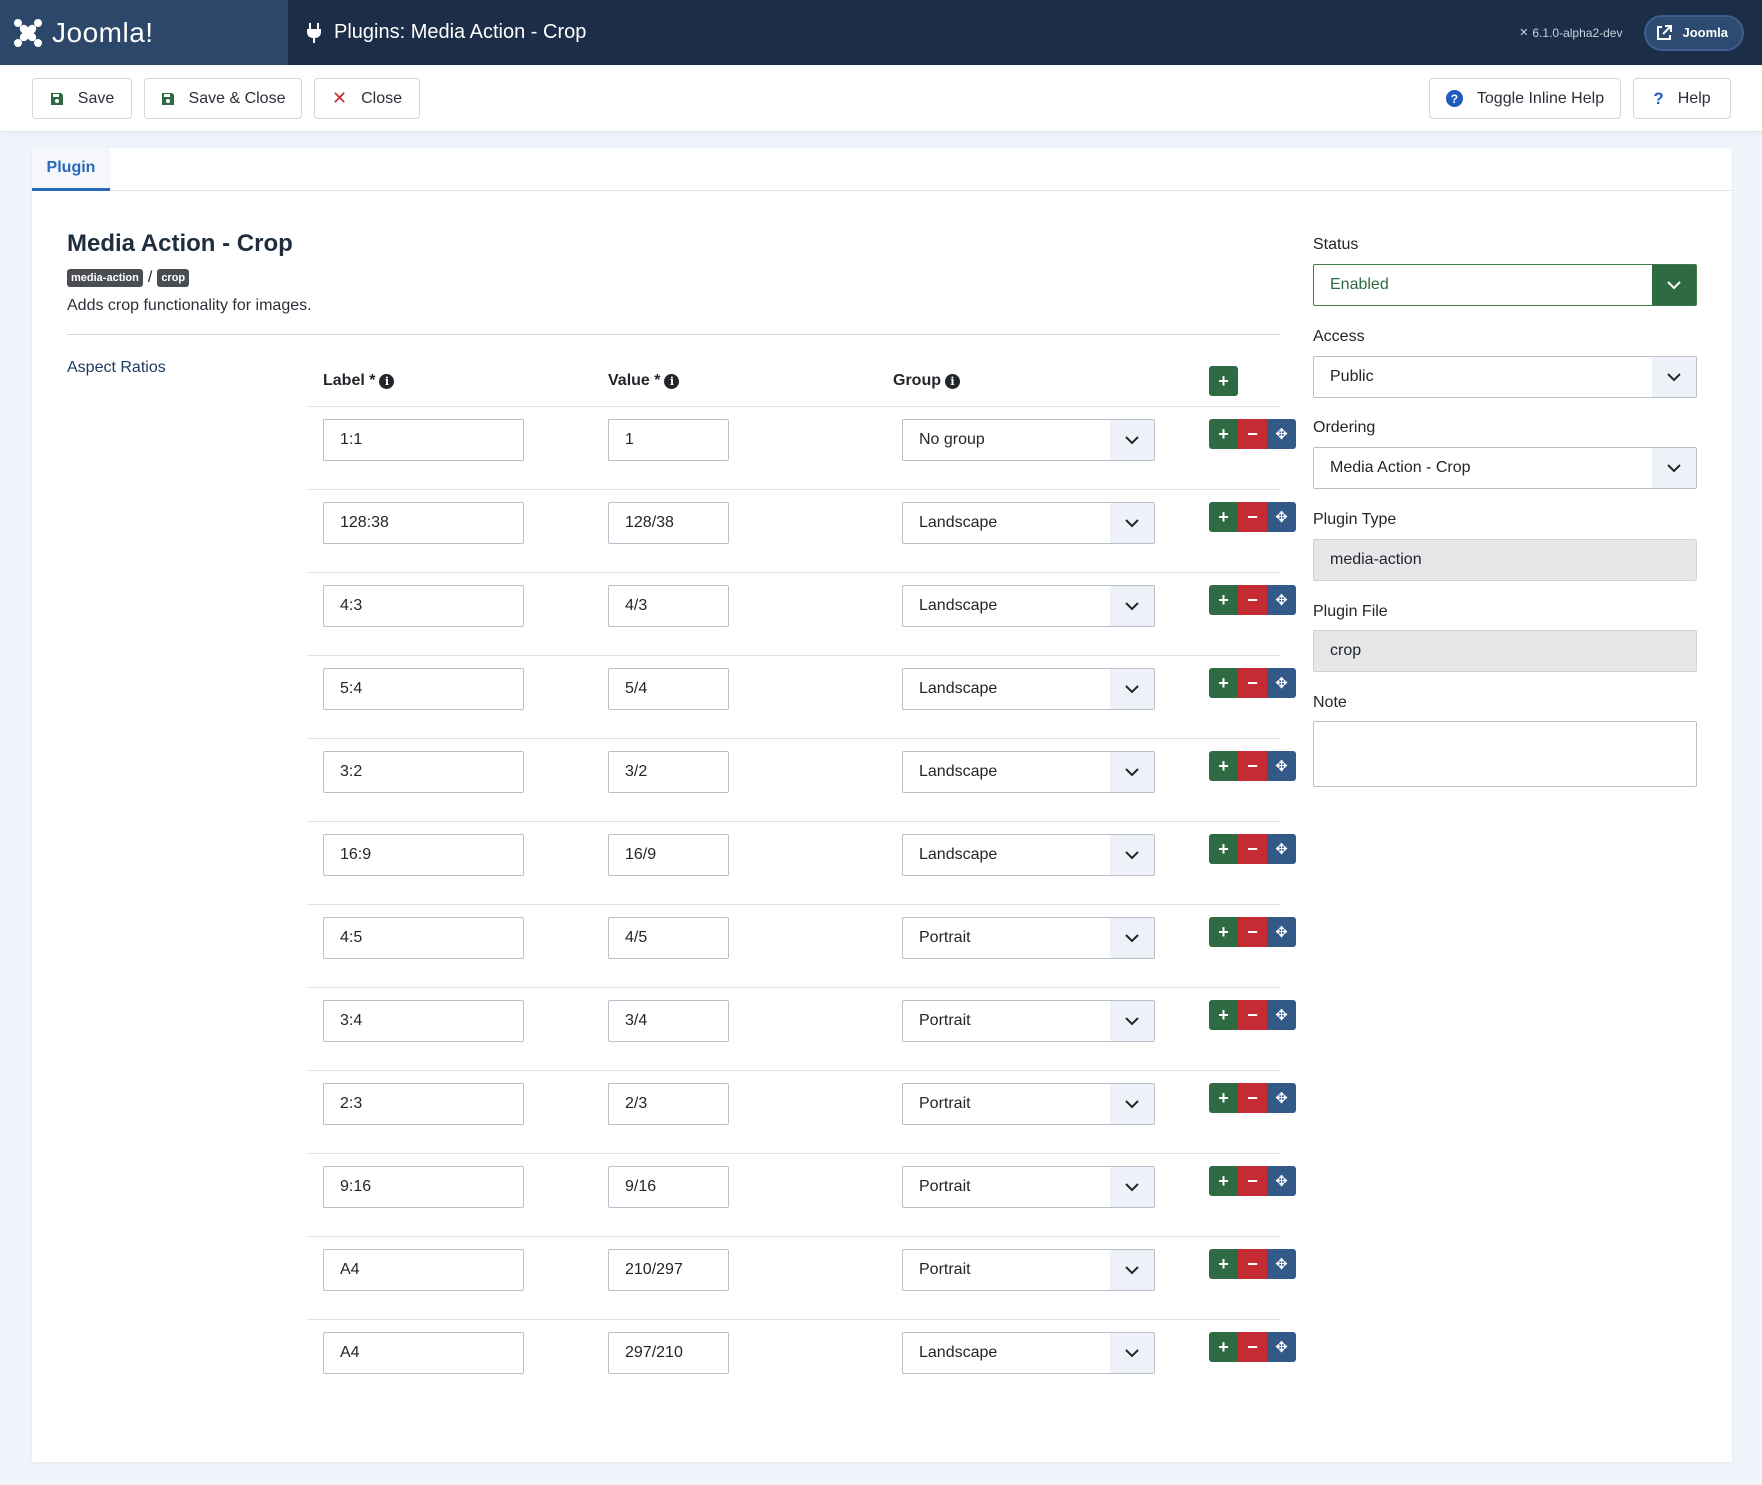  What do you see at coordinates (144, 32) in the screenshot?
I see `joomla-logo: Joomla!` at bounding box center [144, 32].